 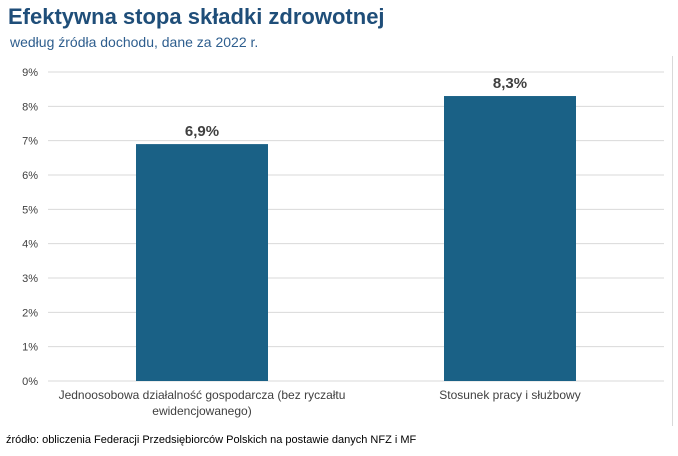 What do you see at coordinates (30, 142) in the screenshot?
I see `y-tick-label: 7%` at bounding box center [30, 142].